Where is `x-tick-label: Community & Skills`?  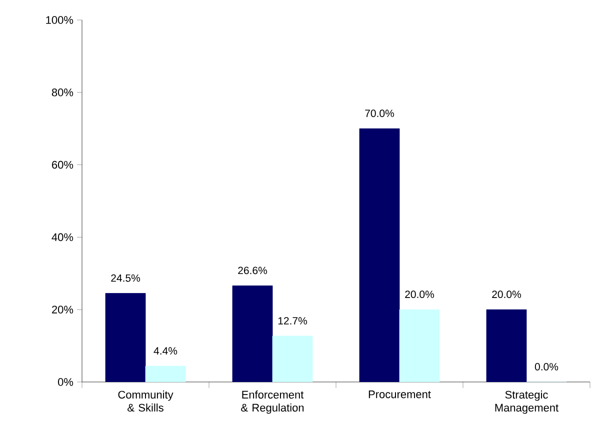
x-tick-label: Community & Skills is located at coordinates (146, 401).